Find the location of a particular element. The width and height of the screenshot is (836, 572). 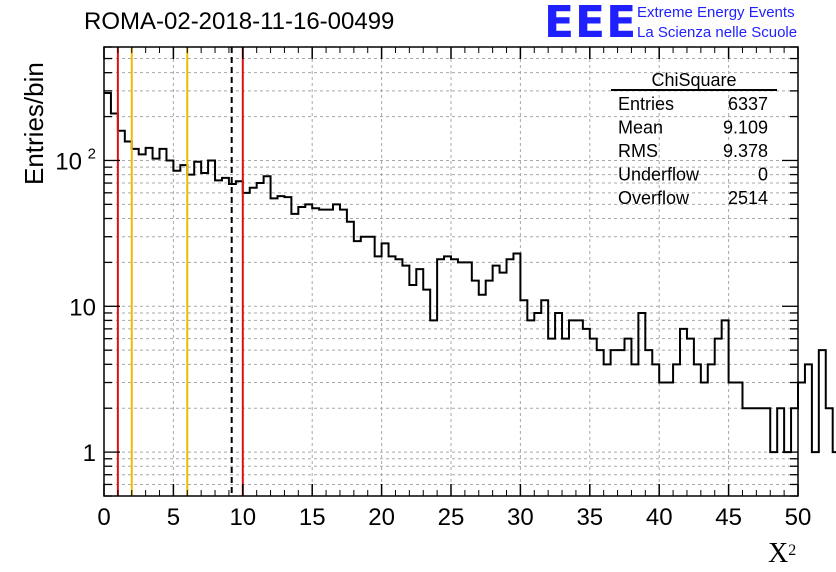

logo-line1: Extreme Energy Events is located at coordinates (716, 12).